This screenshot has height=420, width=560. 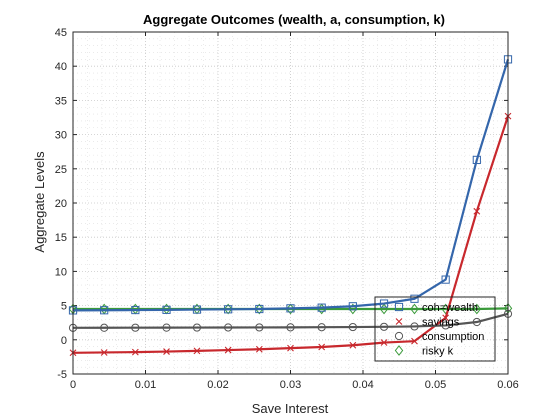 I want to click on y-tick-label: 45, so click(x=61, y=33).